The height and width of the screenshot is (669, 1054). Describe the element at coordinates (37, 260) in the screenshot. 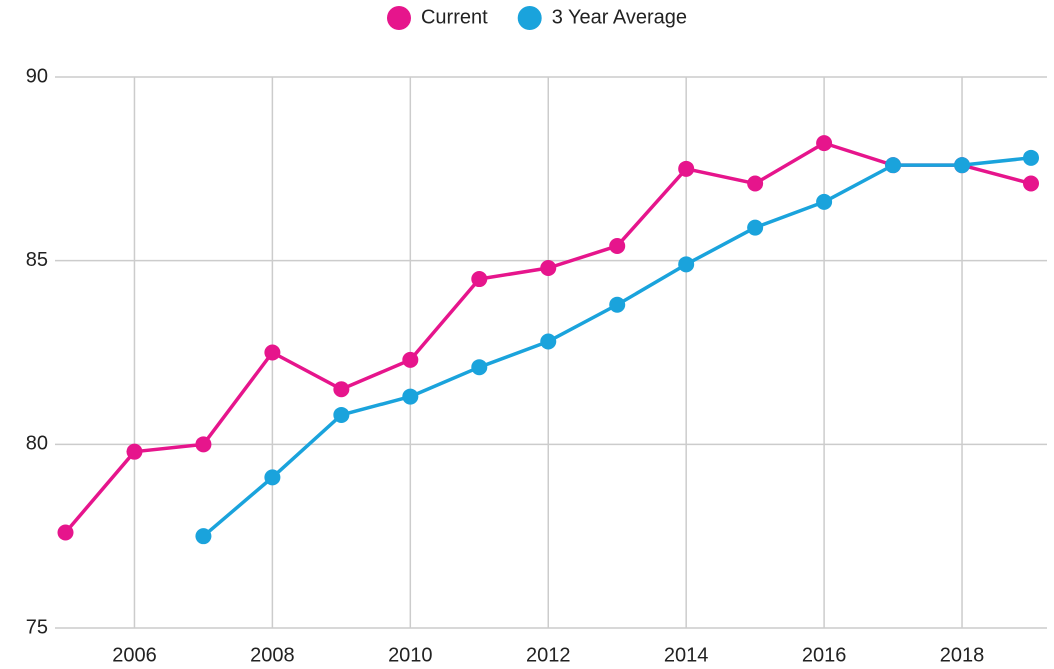

I see `y-tick-label: 85` at that location.